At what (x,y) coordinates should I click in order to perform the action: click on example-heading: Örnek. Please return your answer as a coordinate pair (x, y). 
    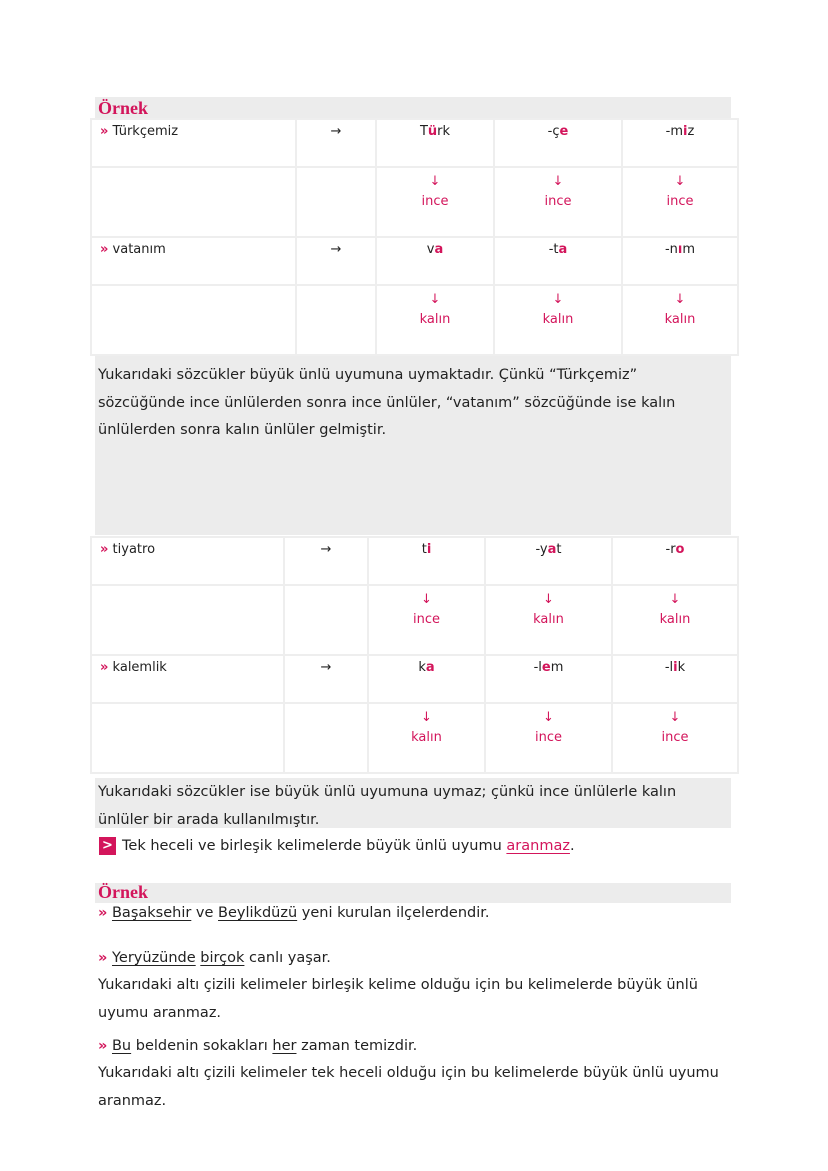
    Looking at the image, I should click on (123, 108).